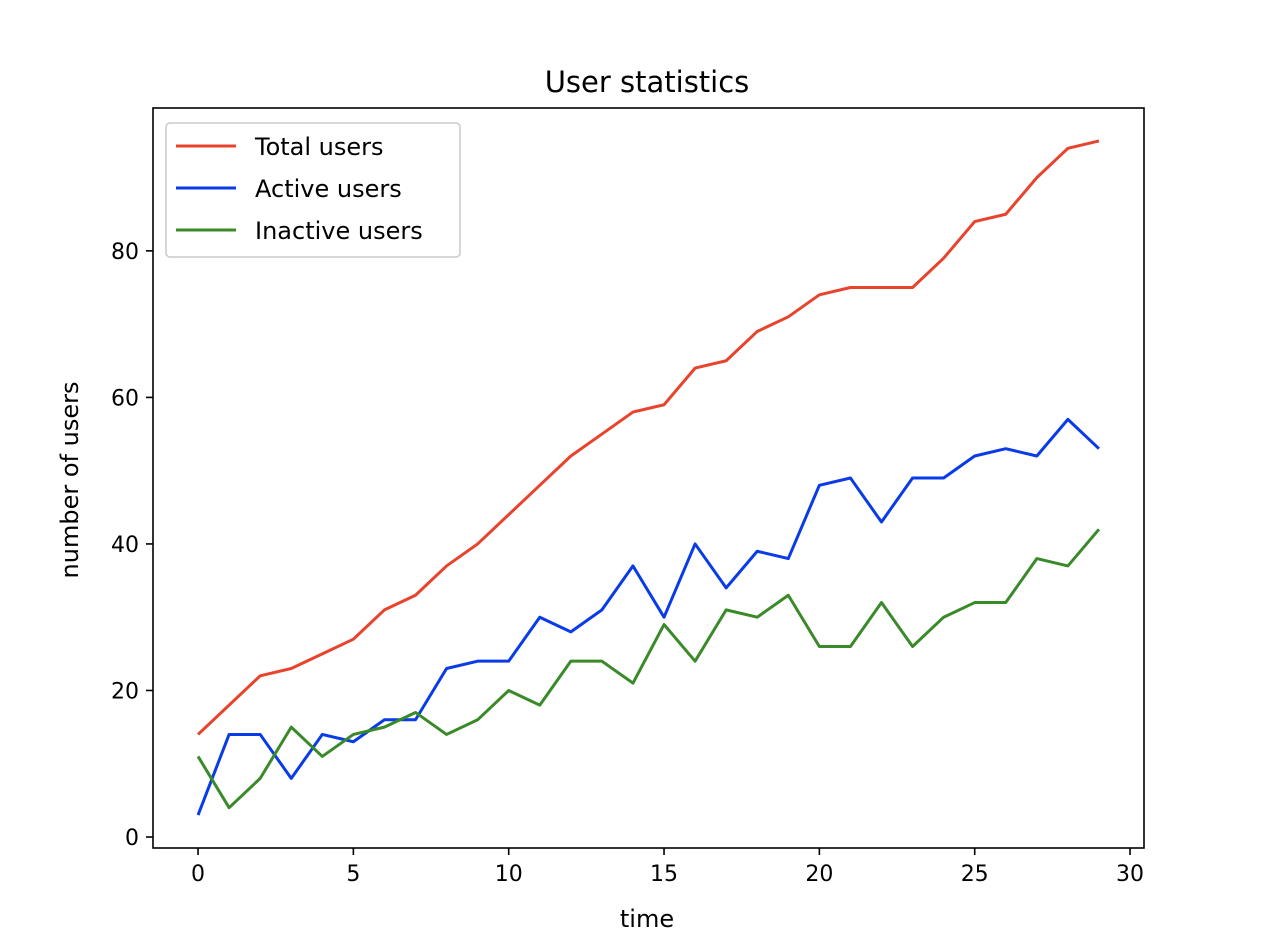 Image resolution: width=1266 pixels, height=950 pixels. What do you see at coordinates (319, 147) in the screenshot?
I see `legend-label: Total users` at bounding box center [319, 147].